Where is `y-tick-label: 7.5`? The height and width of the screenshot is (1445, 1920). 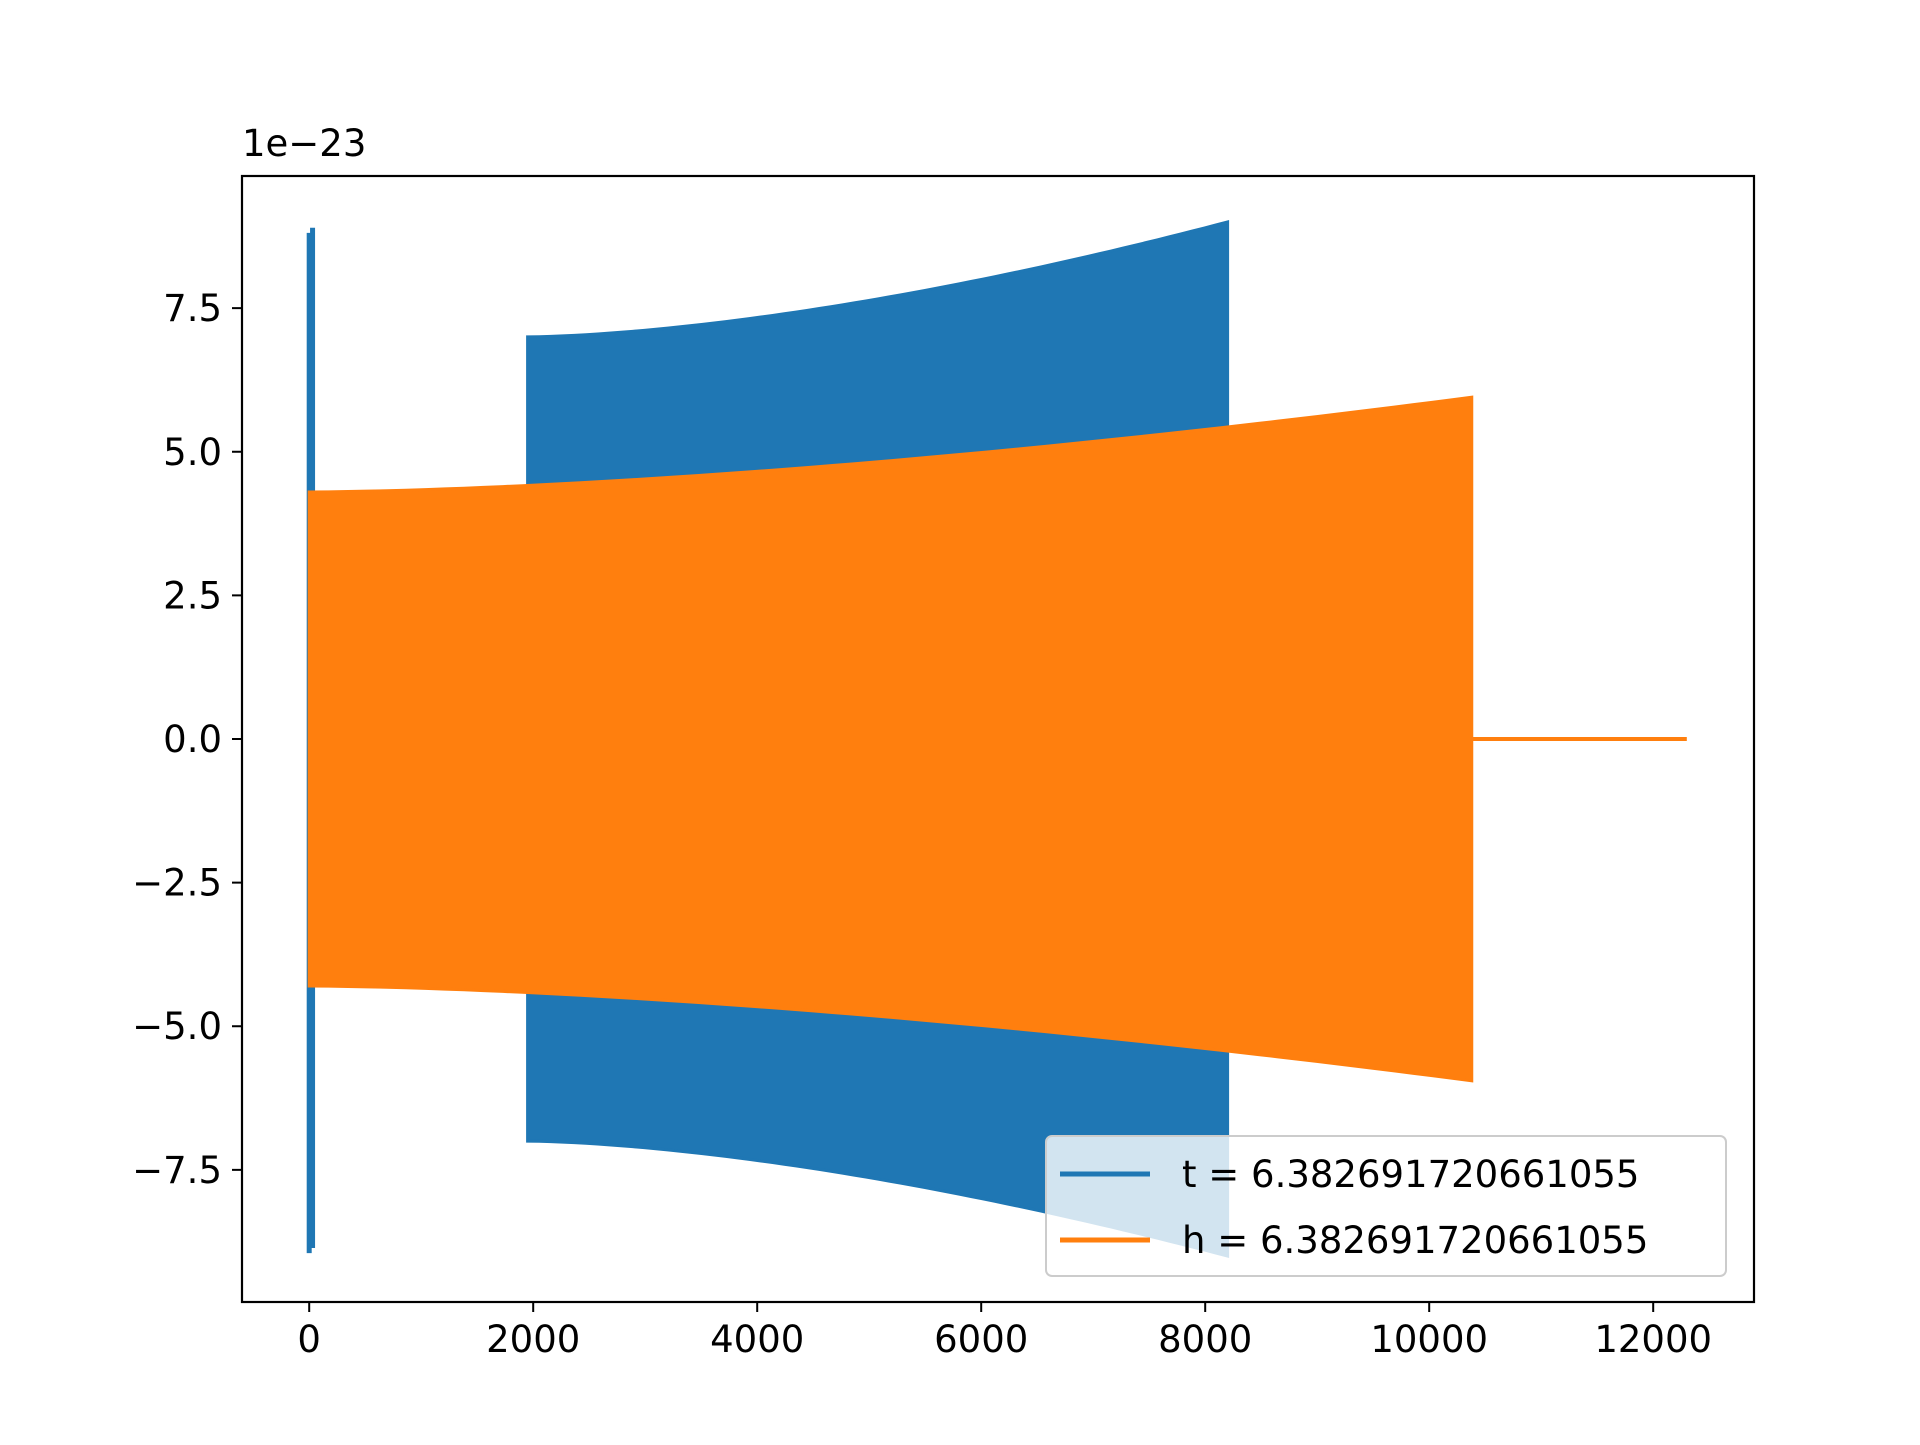 y-tick-label: 7.5 is located at coordinates (192, 308).